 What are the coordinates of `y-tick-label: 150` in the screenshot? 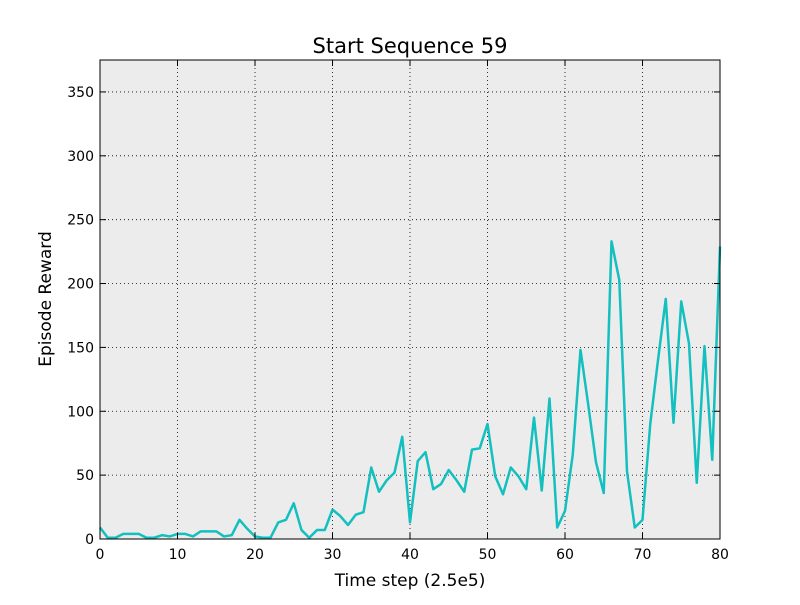 It's located at (80, 348).